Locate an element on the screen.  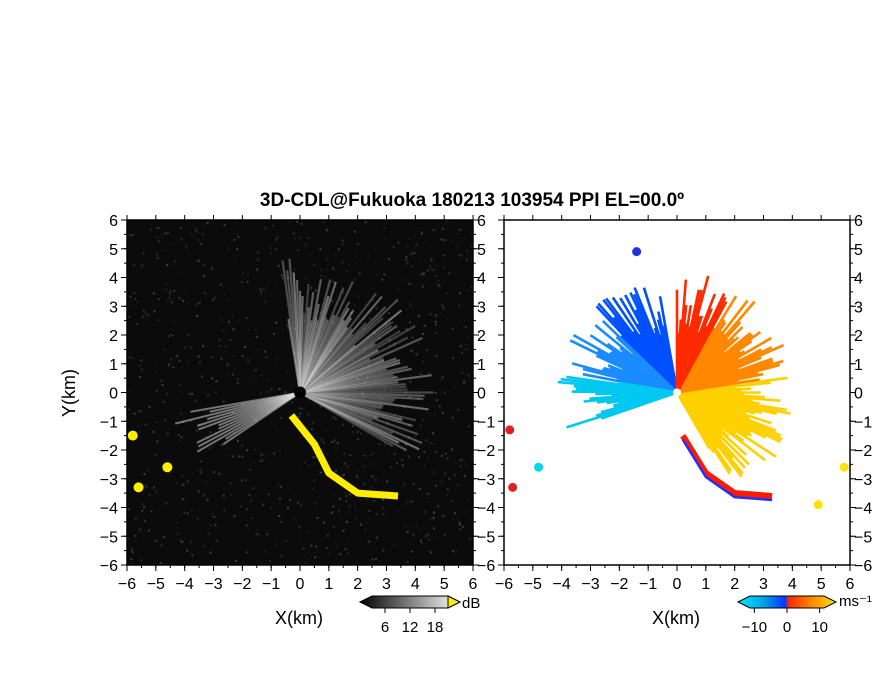
y-tick-label-right: 6 is located at coordinates (481, 221).